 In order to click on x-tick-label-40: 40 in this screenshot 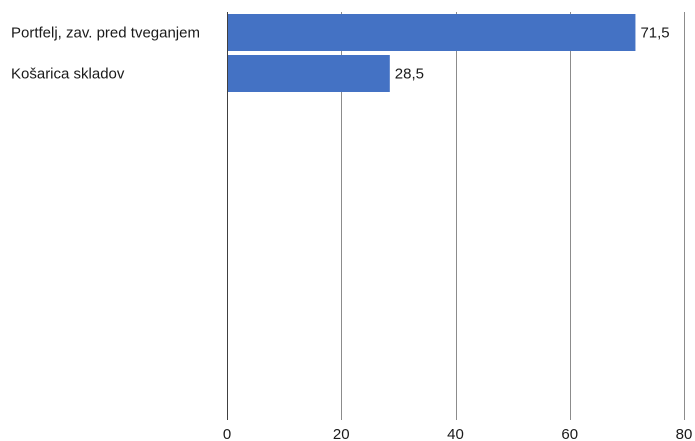, I will do `click(455, 433)`.